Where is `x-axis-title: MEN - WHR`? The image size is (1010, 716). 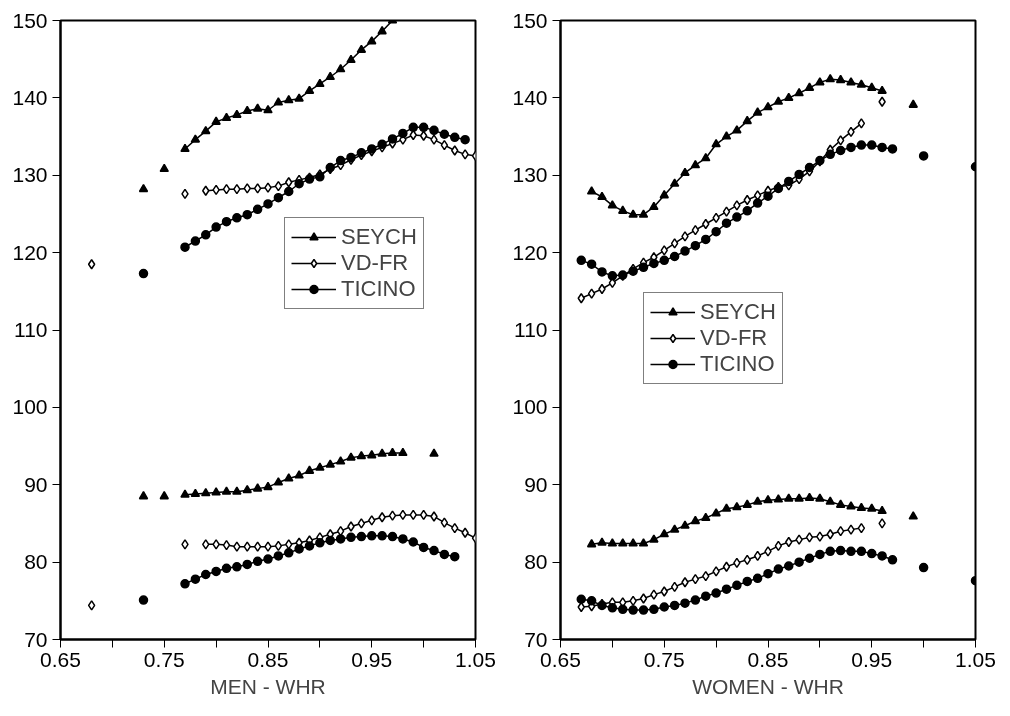
x-axis-title: MEN - WHR is located at coordinates (268, 686).